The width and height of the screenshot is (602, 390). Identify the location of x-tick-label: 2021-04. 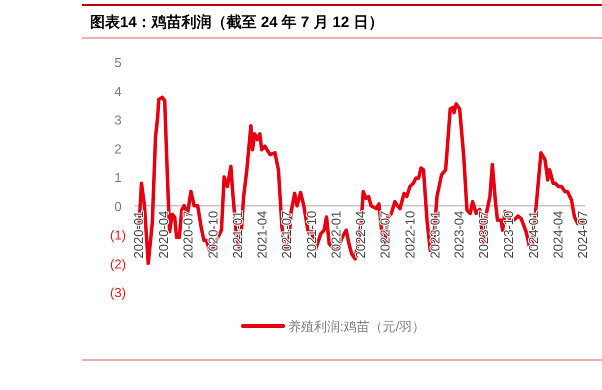
(262, 234).